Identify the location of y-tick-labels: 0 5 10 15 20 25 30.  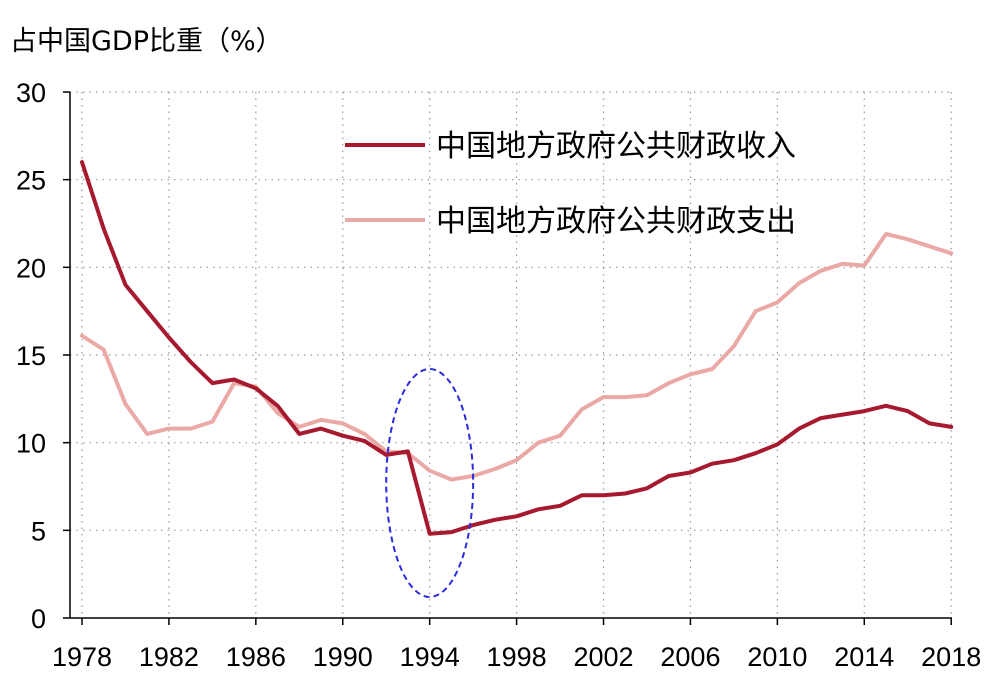
(31, 356).